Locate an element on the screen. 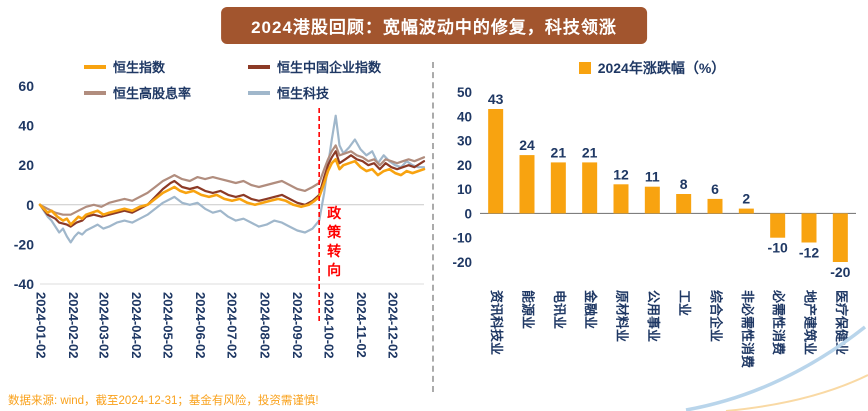 The image size is (868, 411). svg-text: 50 is located at coordinates (464, 92).